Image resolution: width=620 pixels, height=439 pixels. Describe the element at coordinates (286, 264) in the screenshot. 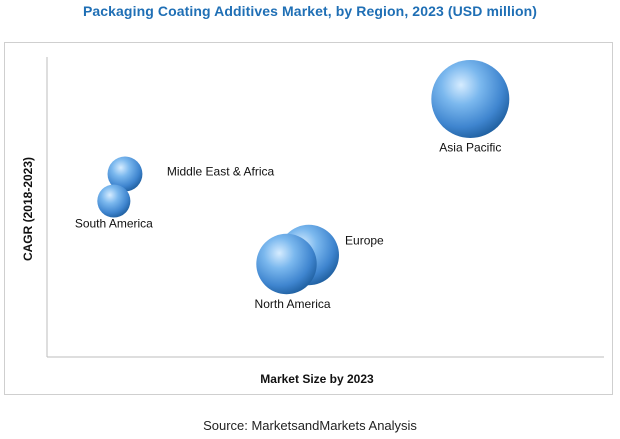

I see `bubble-north-america` at that location.